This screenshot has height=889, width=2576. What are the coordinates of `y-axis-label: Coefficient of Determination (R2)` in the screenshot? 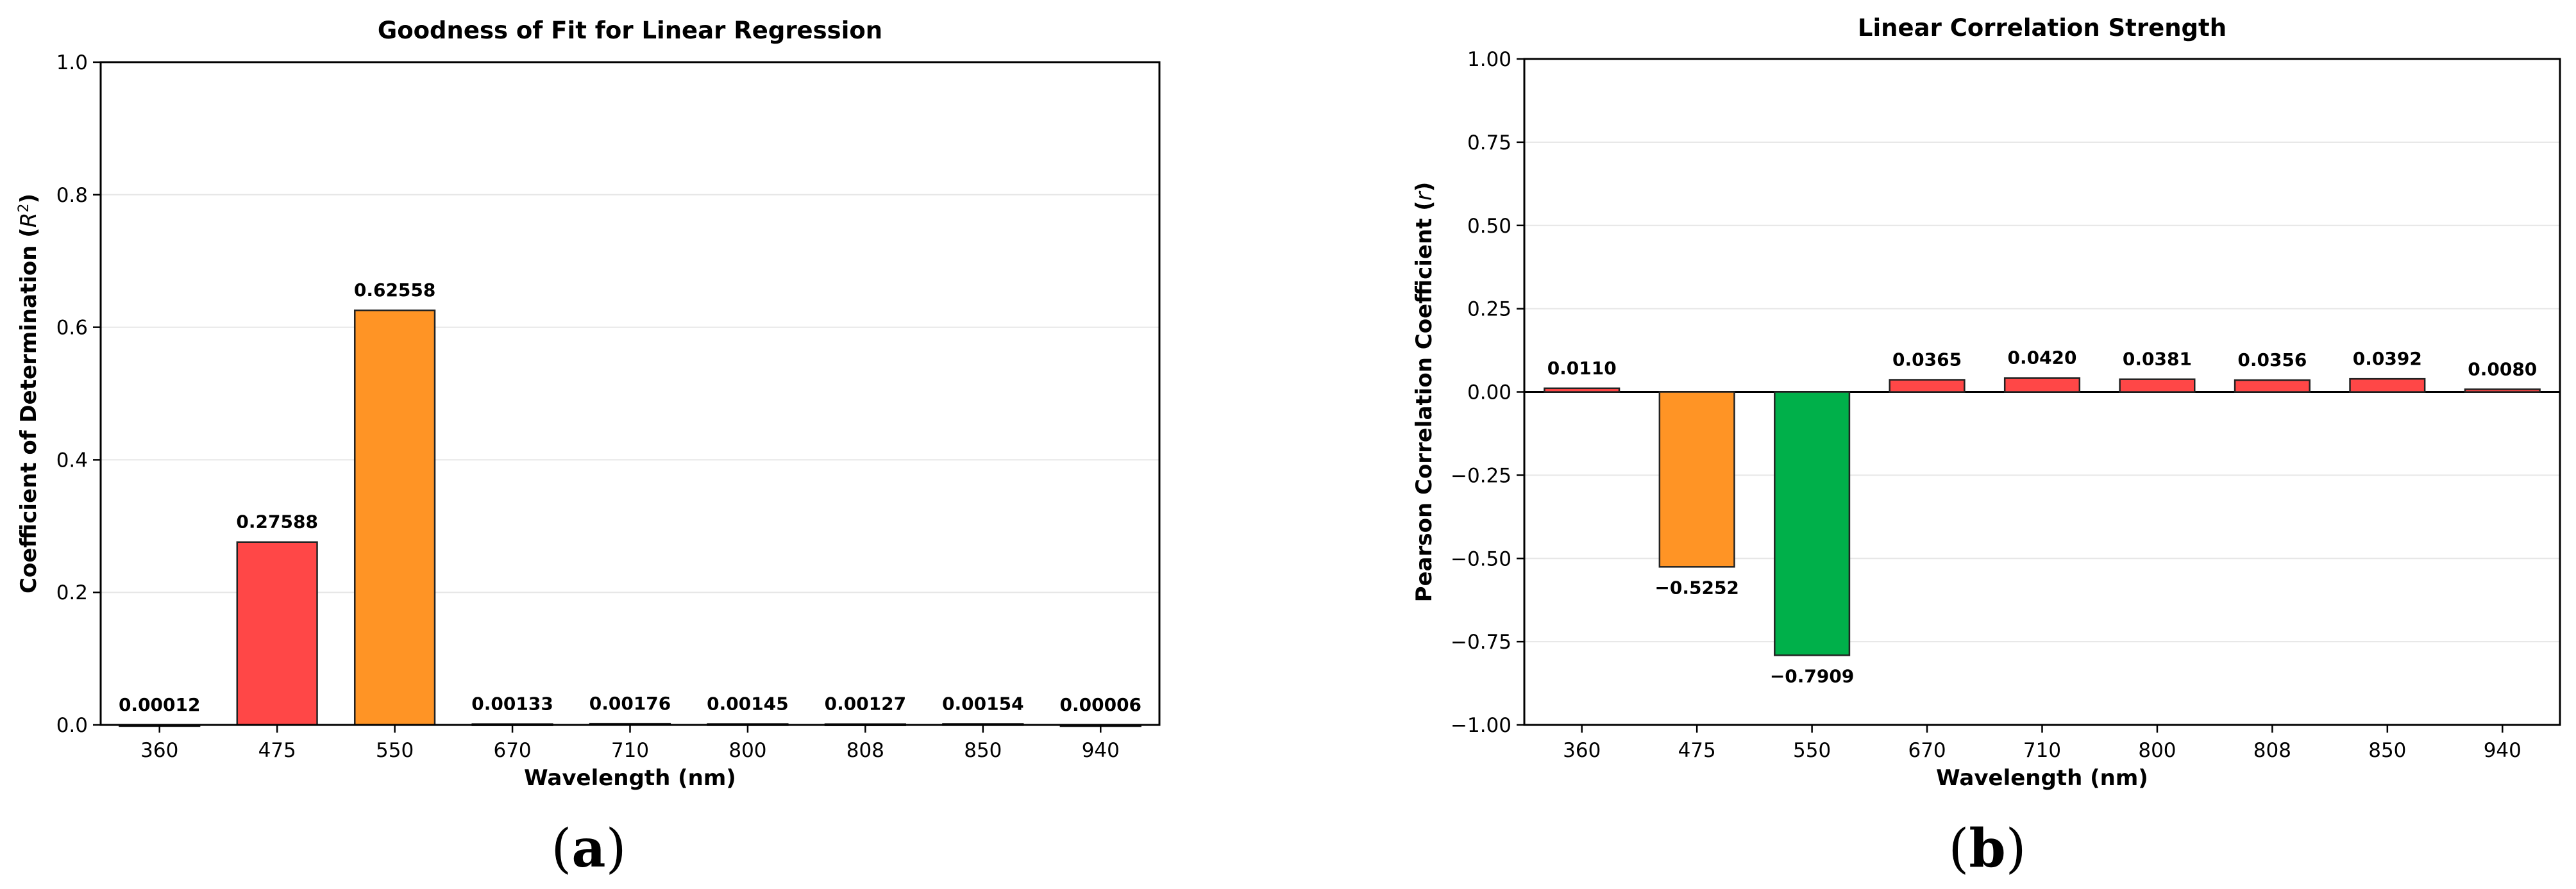 It's located at (29, 394).